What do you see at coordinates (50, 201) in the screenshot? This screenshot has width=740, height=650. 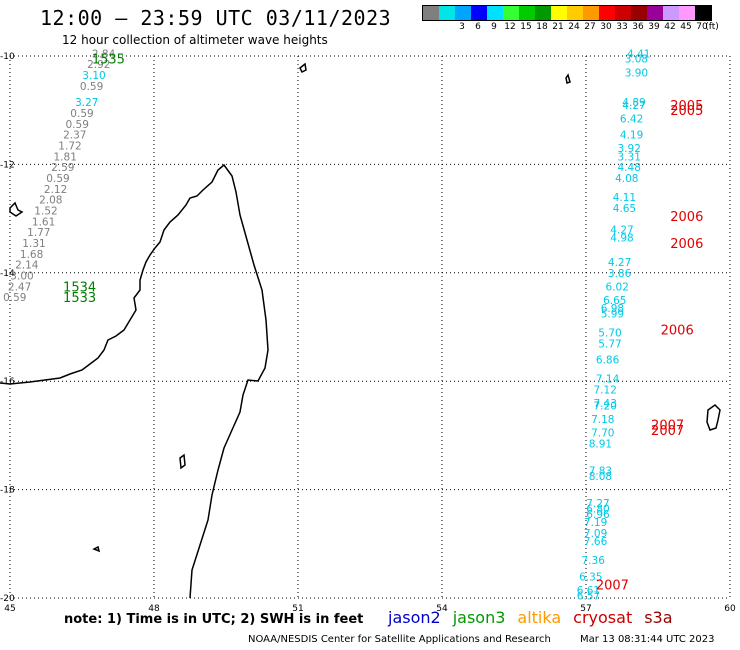 I see `wave-height-label: 2.08` at bounding box center [50, 201].